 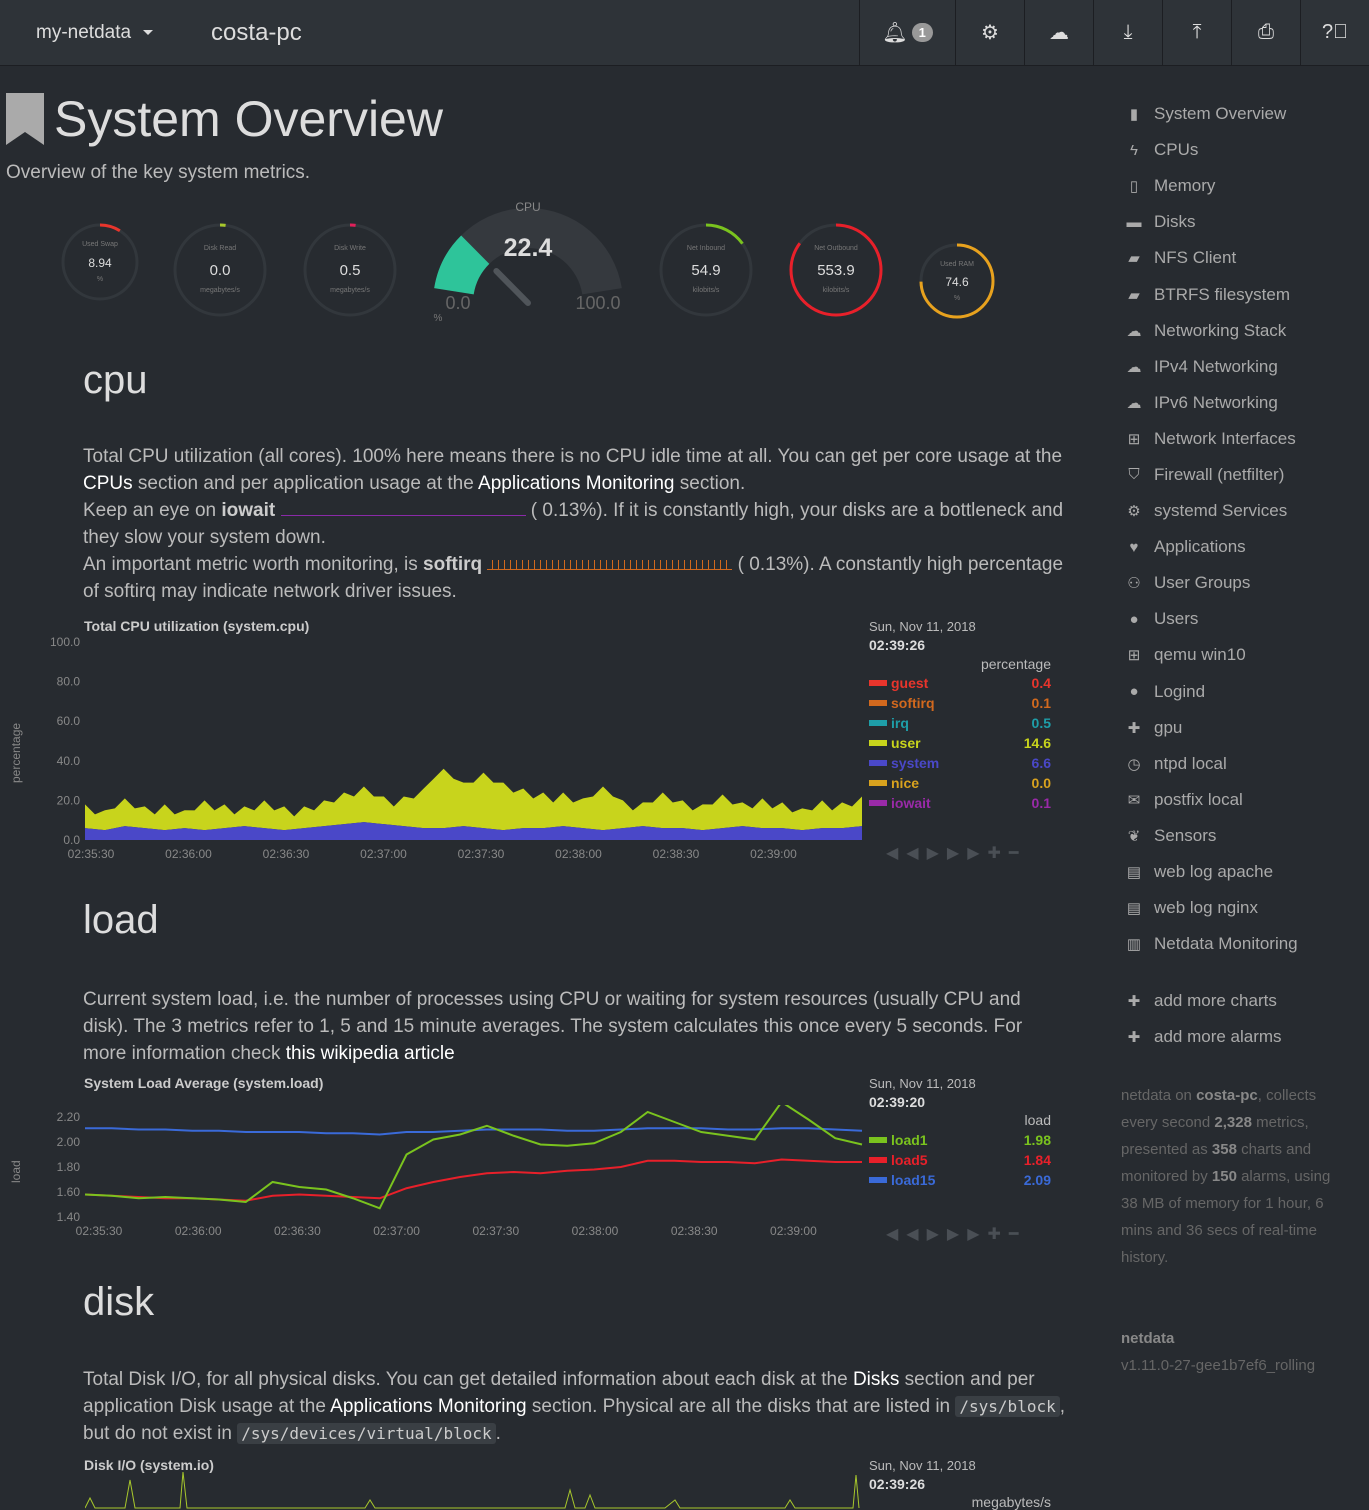 I want to click on users-icon: ⚇, so click(x=1134, y=584).